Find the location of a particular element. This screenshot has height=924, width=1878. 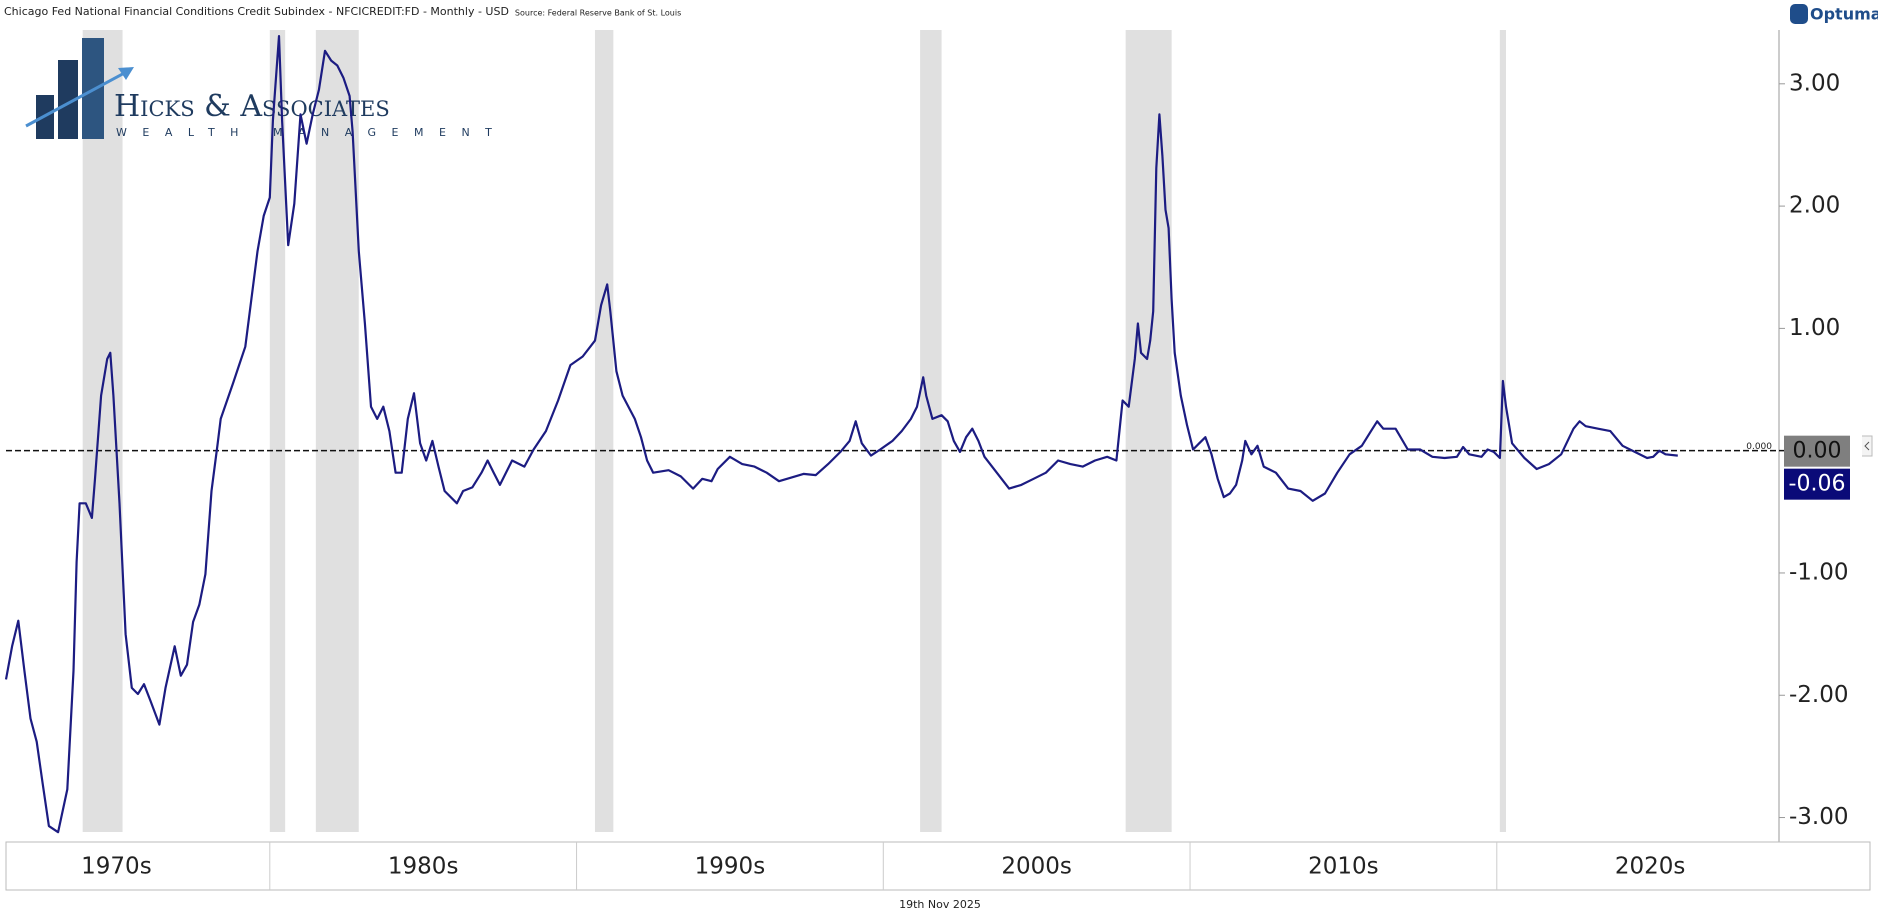

y-tick-label: 2.00 is located at coordinates (1814, 206).